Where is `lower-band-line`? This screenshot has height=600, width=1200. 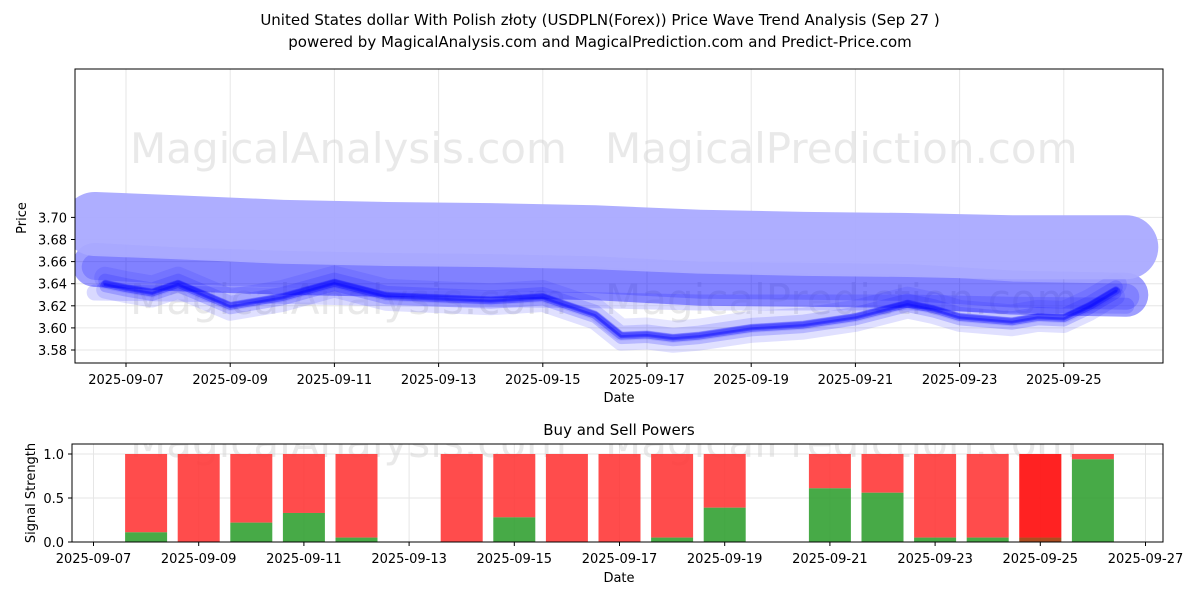 lower-band-line is located at coordinates (610, 299).